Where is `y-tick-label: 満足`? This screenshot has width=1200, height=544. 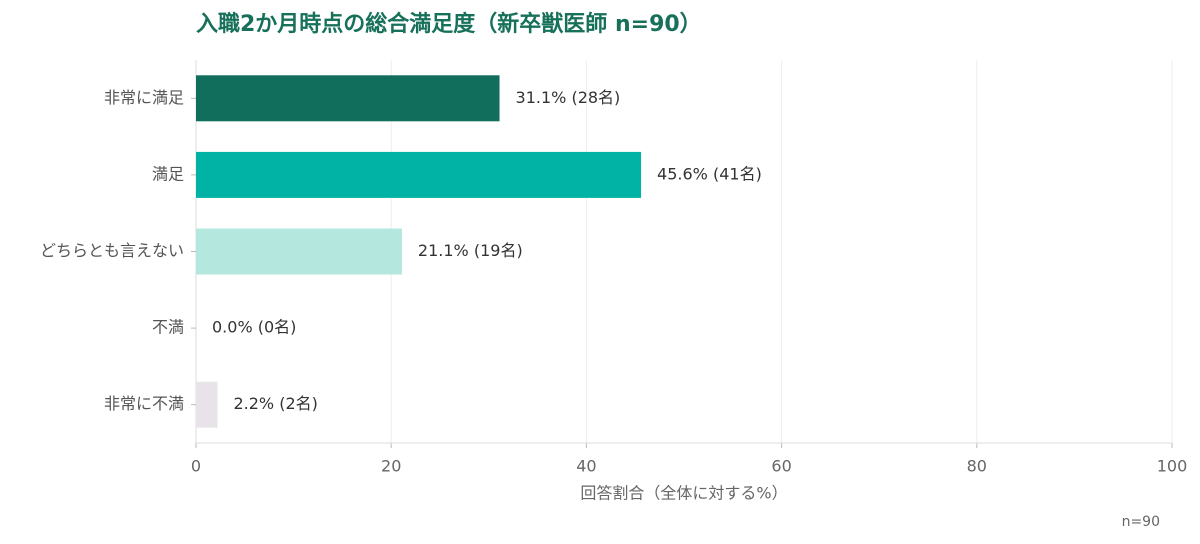
y-tick-label: 満足 is located at coordinates (168, 173).